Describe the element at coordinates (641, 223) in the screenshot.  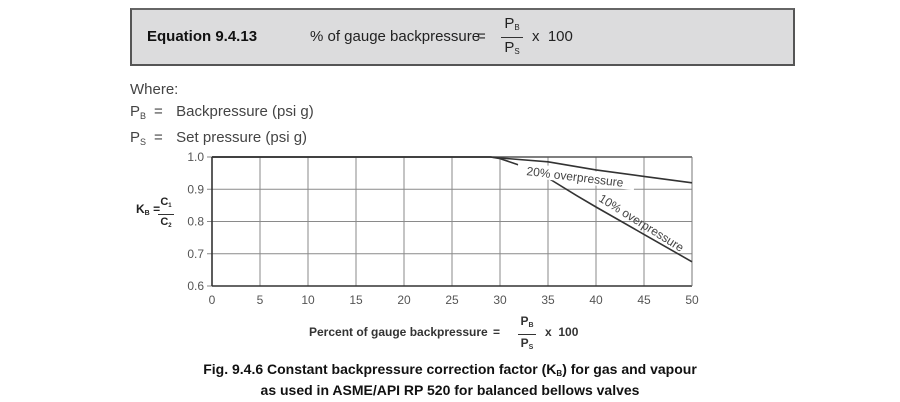
I see `annotation-10pct: 10% overpressure` at that location.